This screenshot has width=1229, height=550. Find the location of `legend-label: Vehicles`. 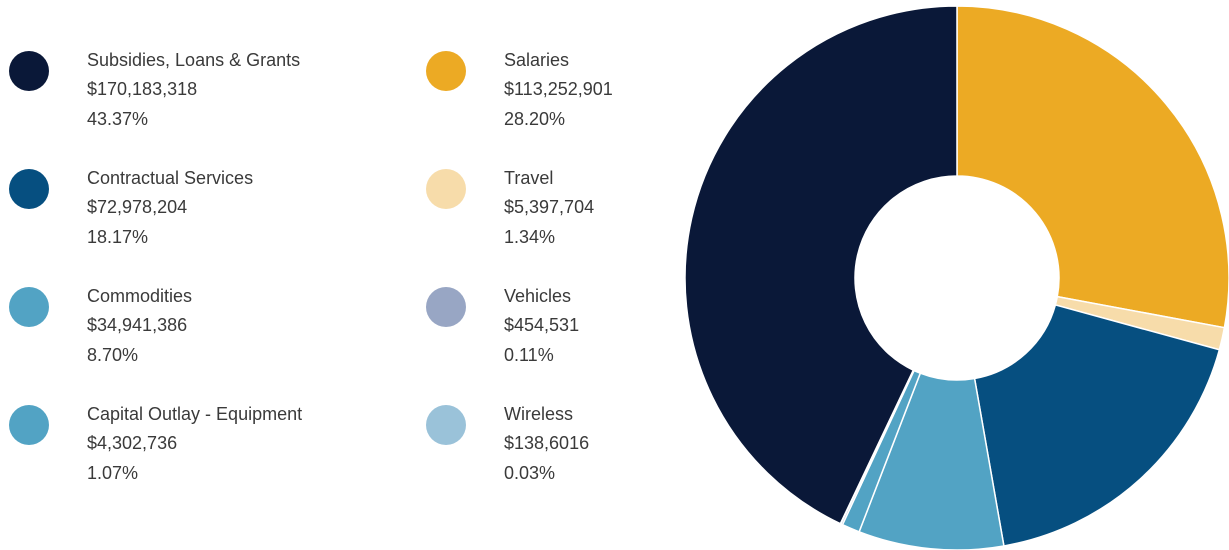

legend-label: Vehicles is located at coordinates (537, 296).